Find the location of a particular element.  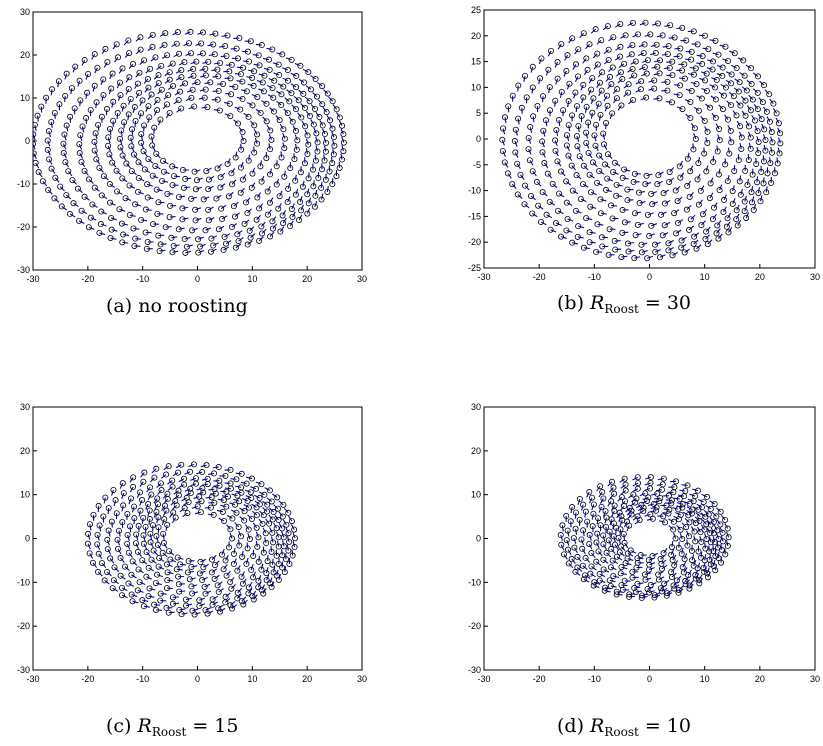

y-tick-label-c: -10 is located at coordinates (23, 582).